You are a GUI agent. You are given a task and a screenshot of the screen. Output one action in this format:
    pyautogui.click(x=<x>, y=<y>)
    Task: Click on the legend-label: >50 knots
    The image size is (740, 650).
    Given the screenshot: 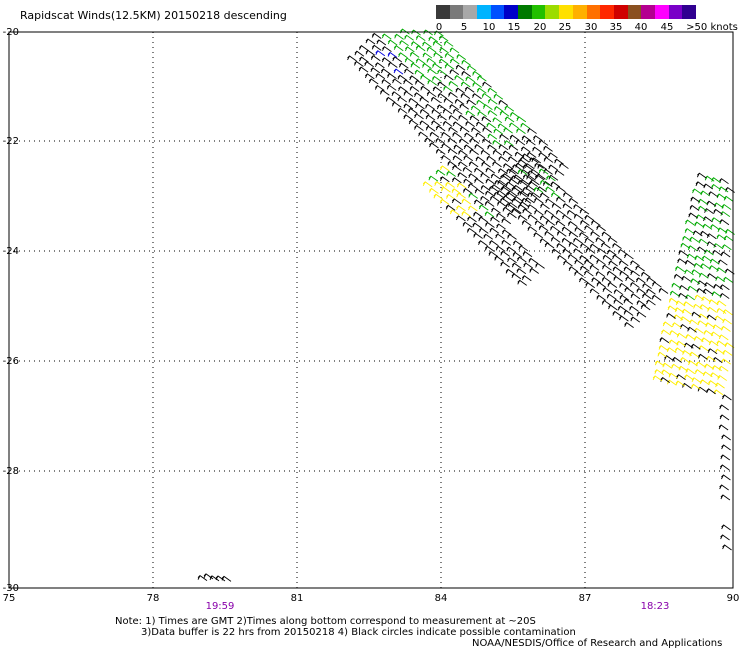 What is the action you would take?
    pyautogui.click(x=712, y=27)
    